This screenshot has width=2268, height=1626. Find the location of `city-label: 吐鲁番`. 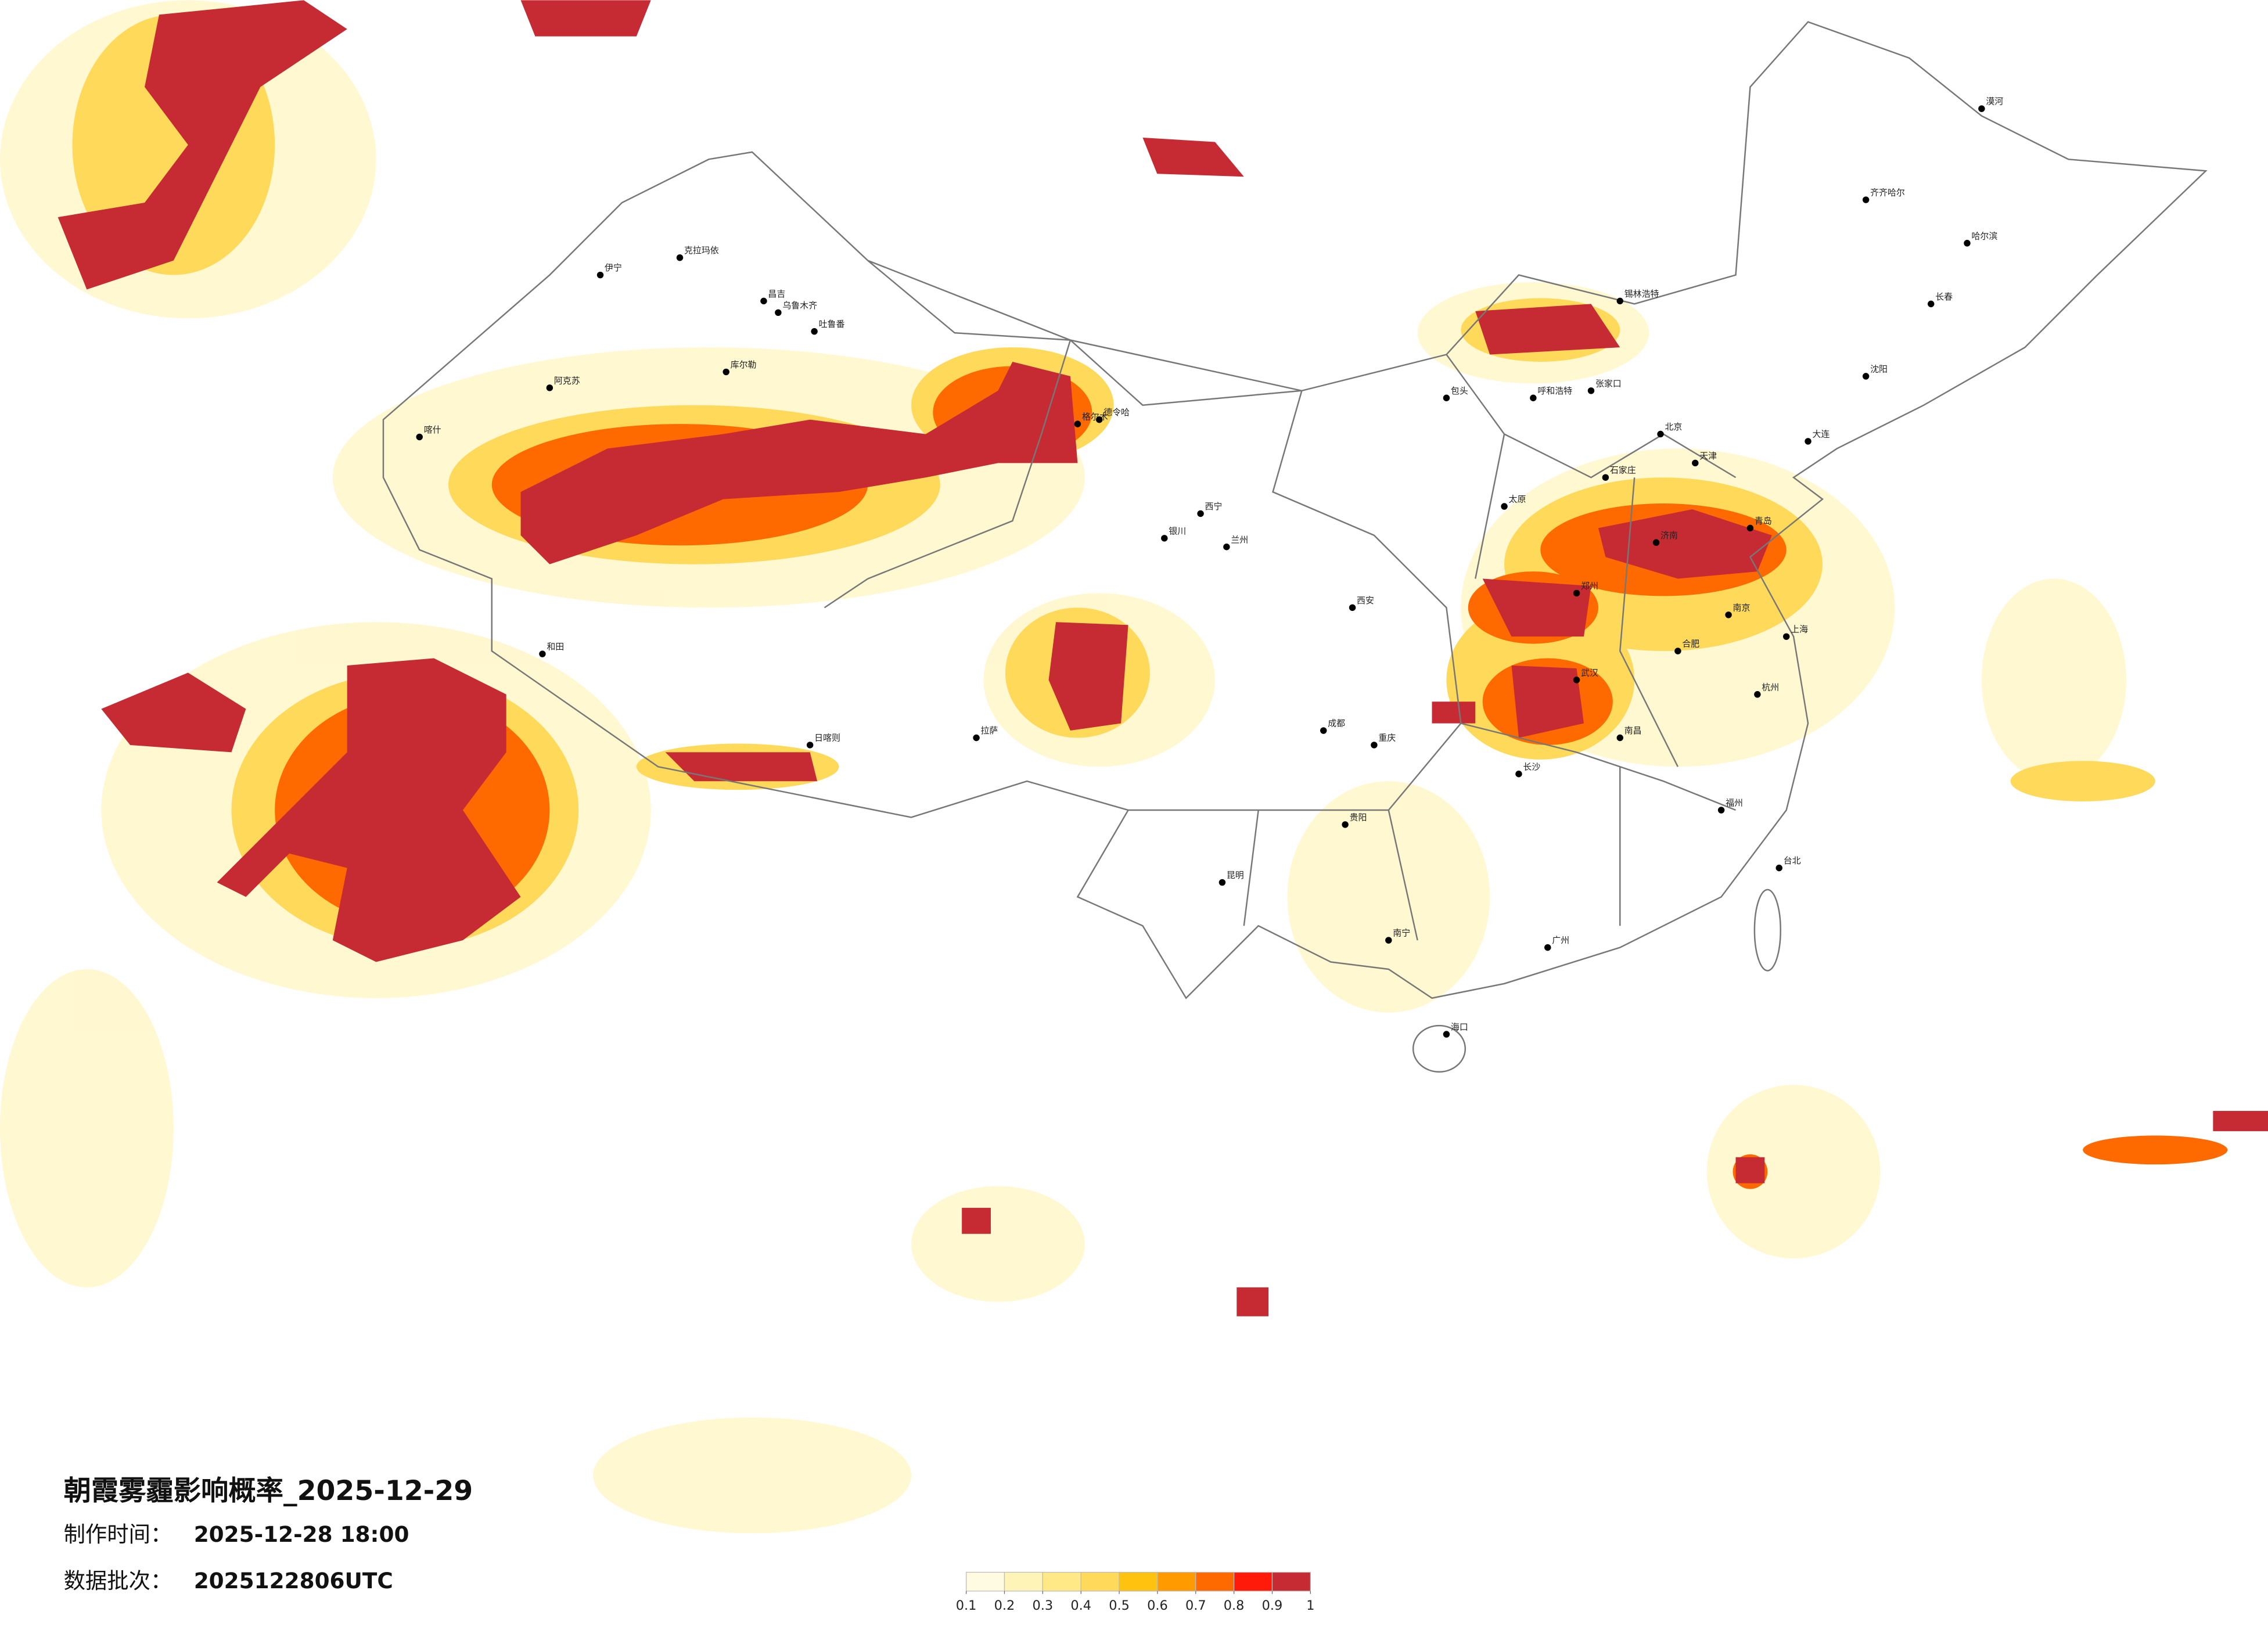

city-label: 吐鲁番 is located at coordinates (832, 324).